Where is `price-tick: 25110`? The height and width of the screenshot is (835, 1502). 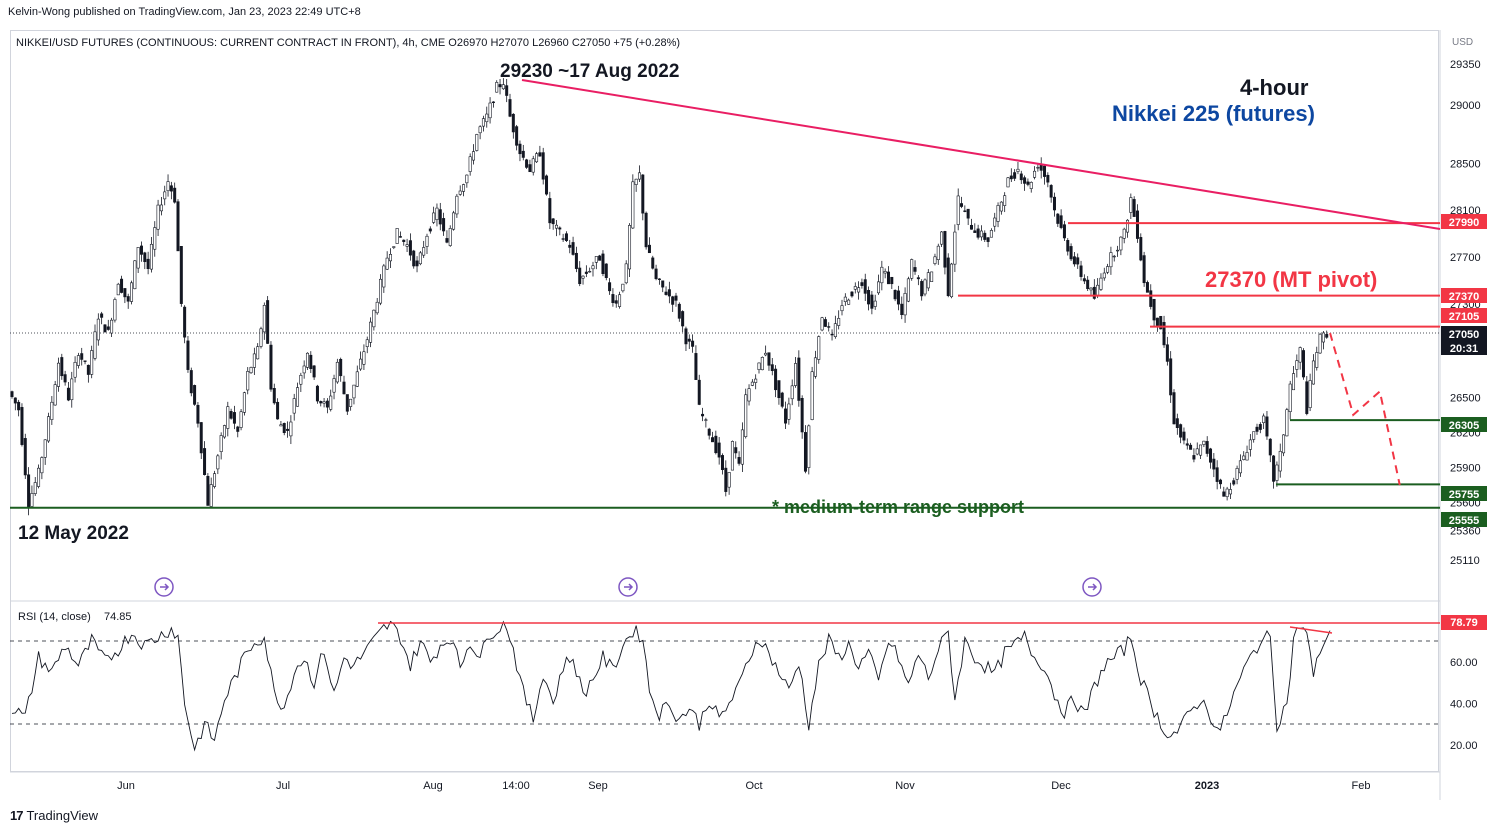 price-tick: 25110 is located at coordinates (1465, 561).